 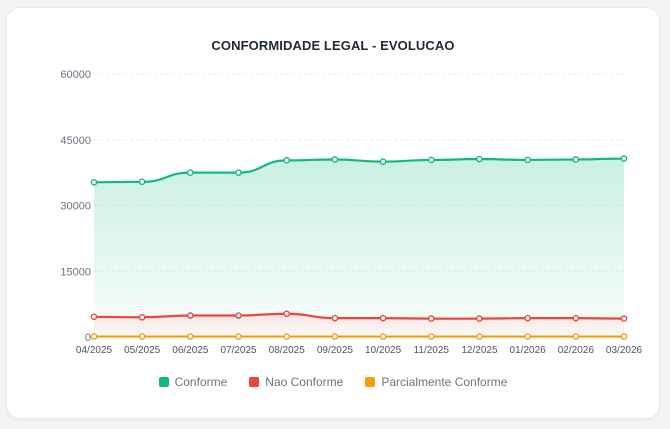 I want to click on legend-item: Parcialmente Conforme, so click(x=436, y=382).